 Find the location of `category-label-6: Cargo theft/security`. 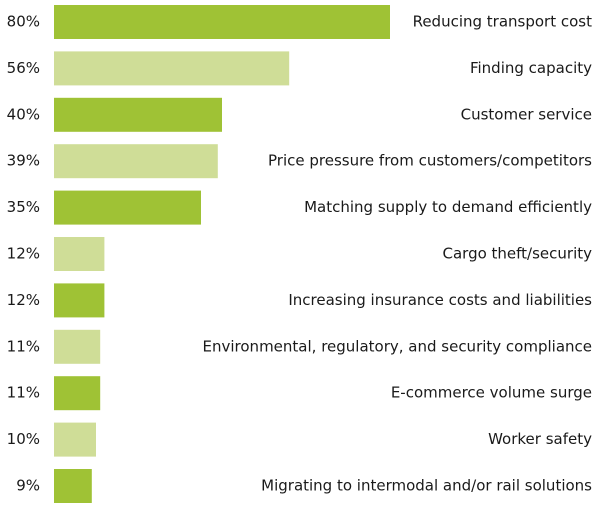

category-label-6: Cargo theft/security is located at coordinates (518, 254).